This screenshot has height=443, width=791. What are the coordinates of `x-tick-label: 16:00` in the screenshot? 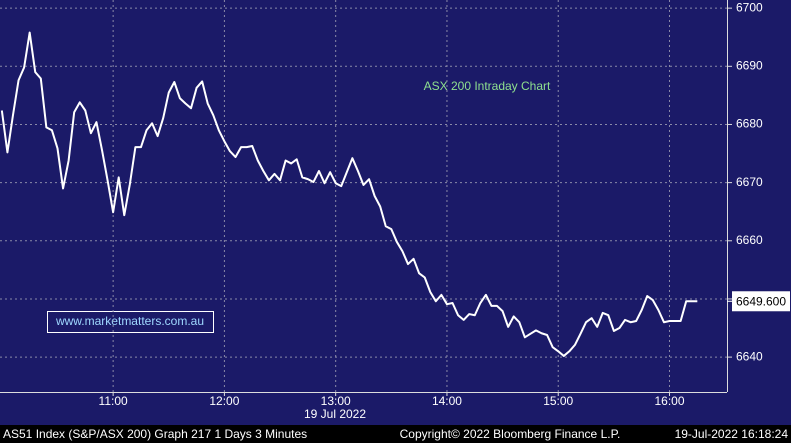 It's located at (669, 401).